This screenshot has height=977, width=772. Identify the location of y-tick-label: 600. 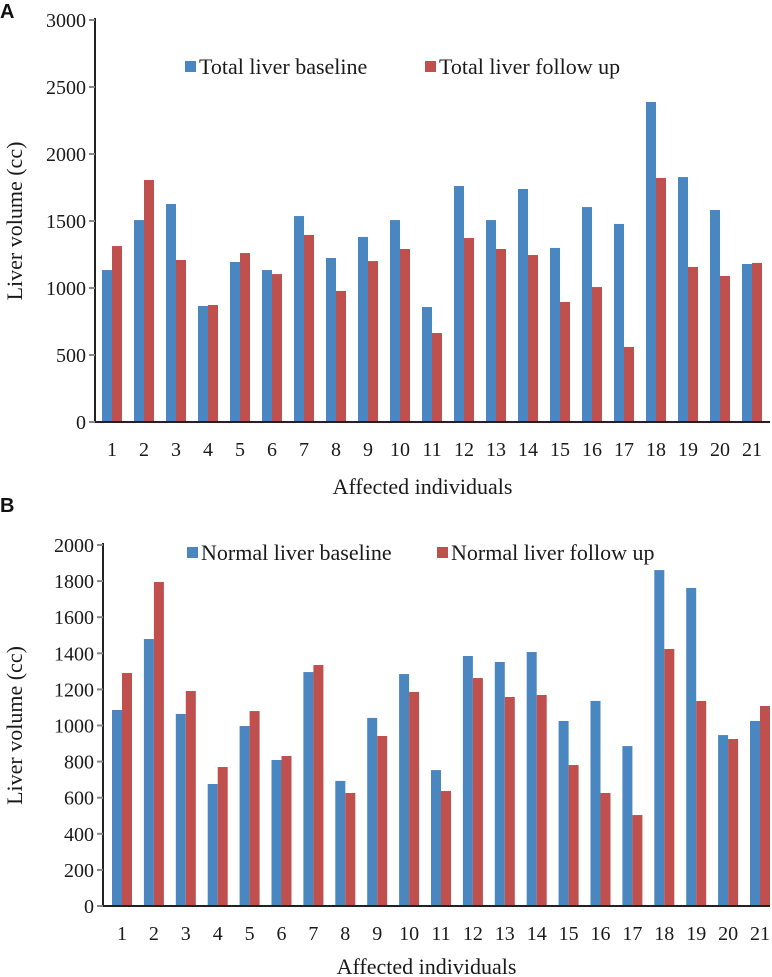
(79, 799).